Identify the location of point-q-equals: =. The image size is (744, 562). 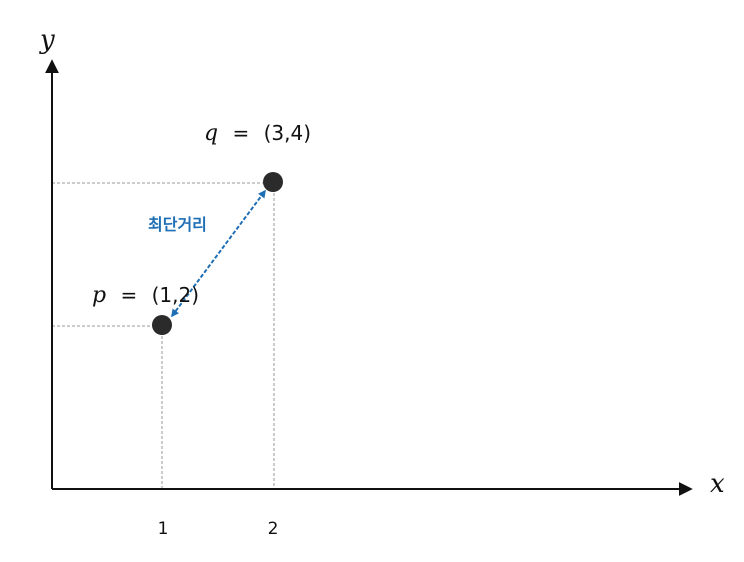
(240, 133).